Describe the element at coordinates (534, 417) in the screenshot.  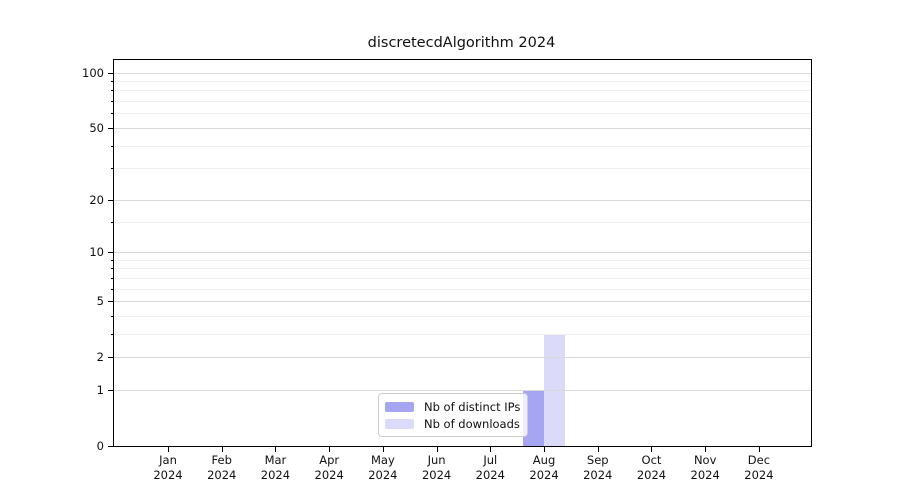
I see `bar-distinct-ips` at that location.